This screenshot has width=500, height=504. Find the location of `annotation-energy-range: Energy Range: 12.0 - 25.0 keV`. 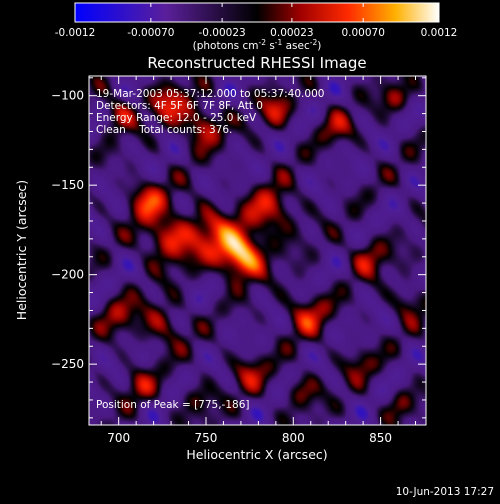

annotation-energy-range: Energy Range: 12.0 - 25.0 keV is located at coordinates (176, 118).